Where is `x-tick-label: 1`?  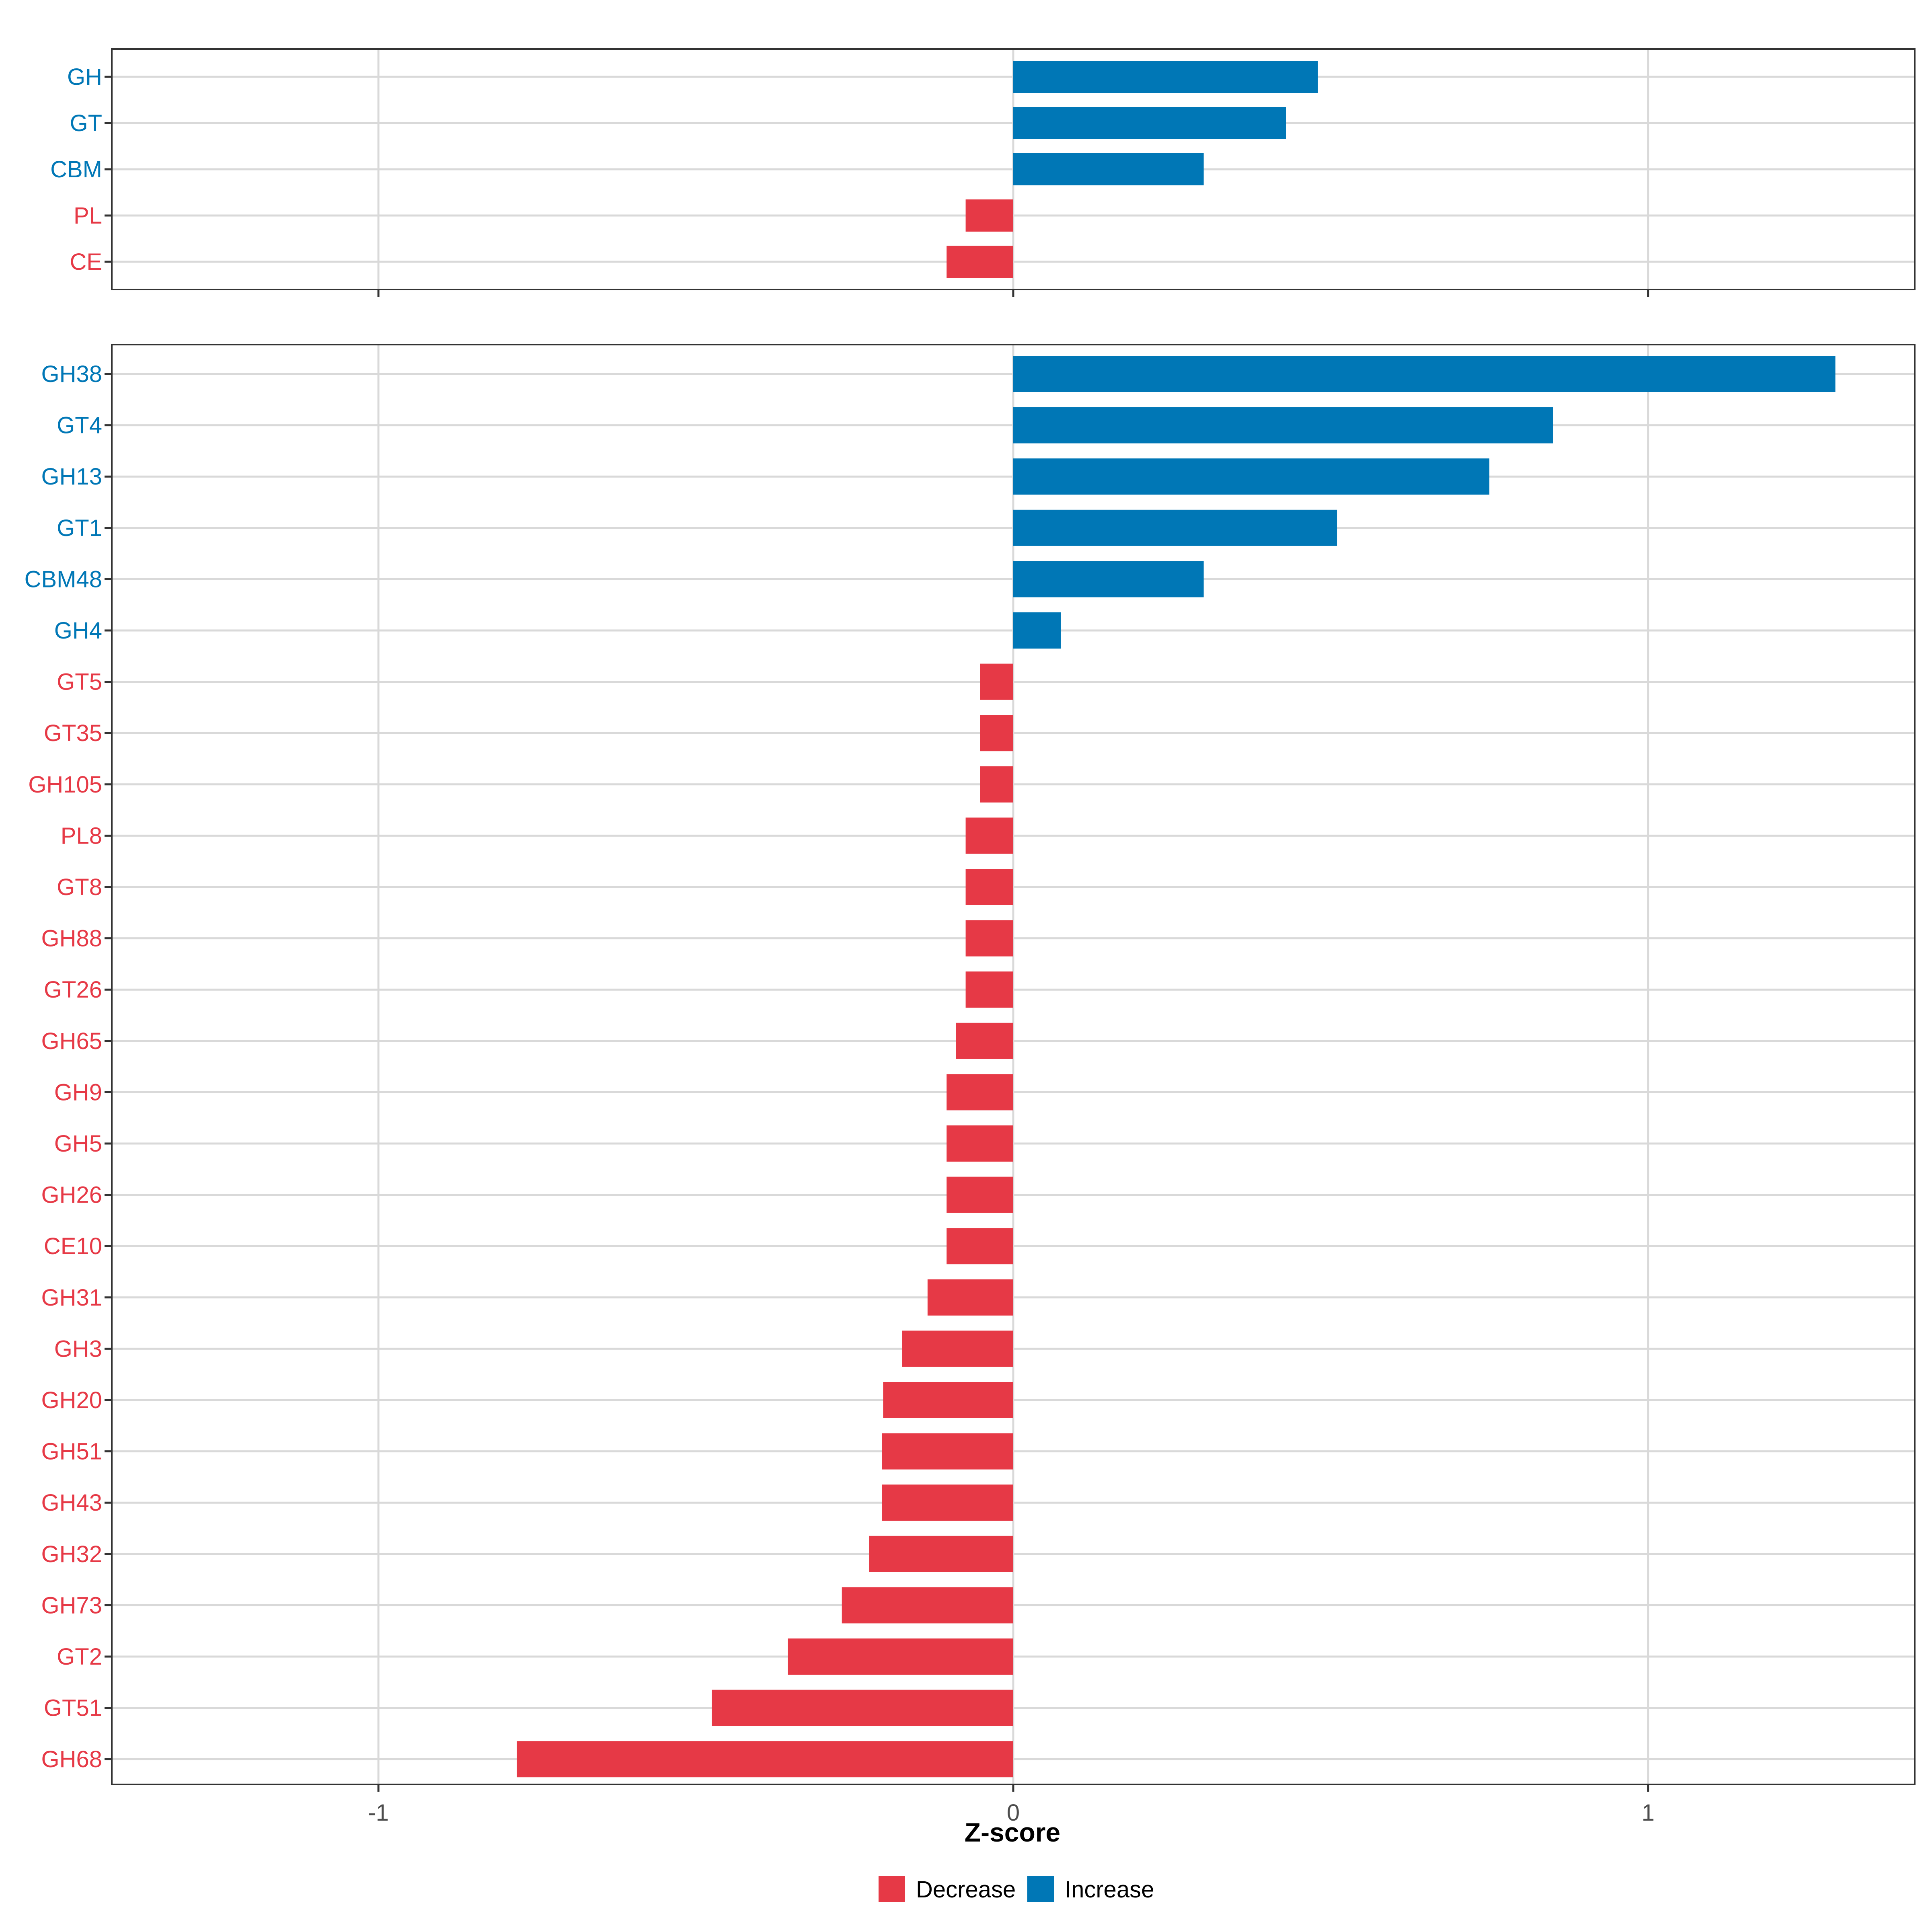 x-tick-label: 1 is located at coordinates (1648, 1813).